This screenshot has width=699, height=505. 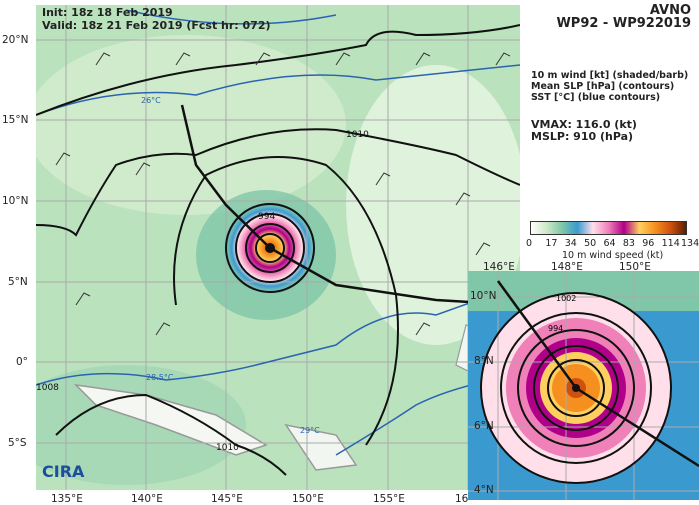 I want to click on inset-lon-label: 148°E, so click(x=567, y=267).